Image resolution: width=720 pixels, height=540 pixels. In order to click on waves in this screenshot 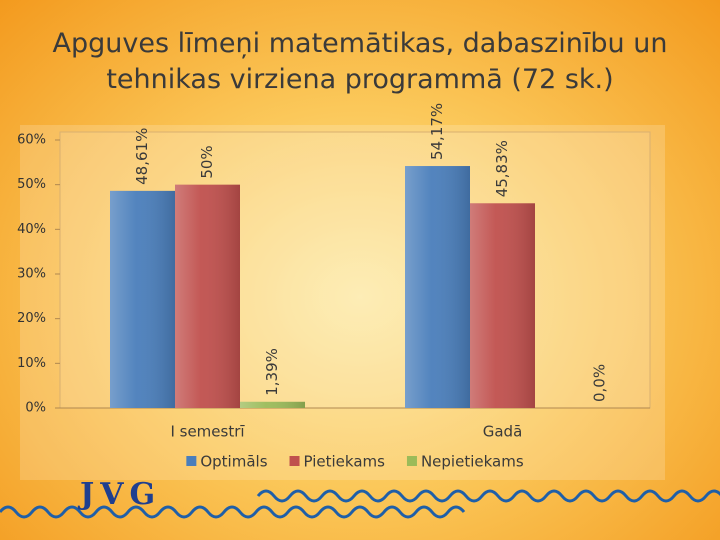, I will do `click(360, 504)`.